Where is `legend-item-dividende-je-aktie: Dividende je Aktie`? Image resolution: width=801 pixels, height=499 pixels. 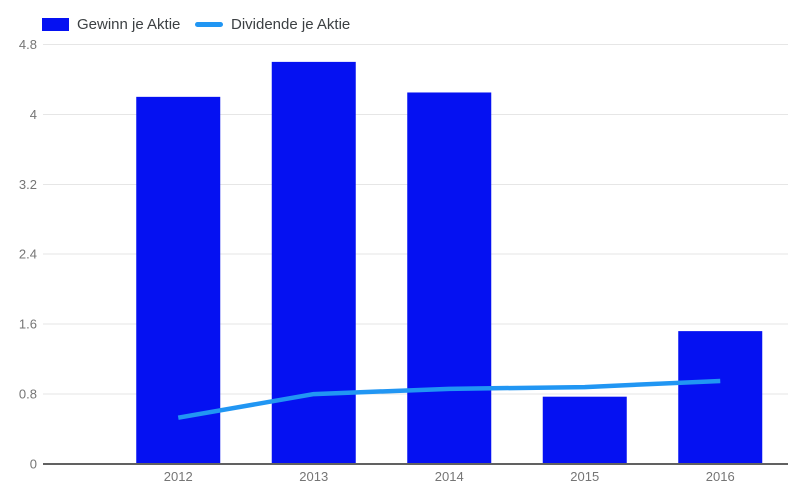 legend-item-dividende-je-aktie: Dividende je Aktie is located at coordinates (272, 24).